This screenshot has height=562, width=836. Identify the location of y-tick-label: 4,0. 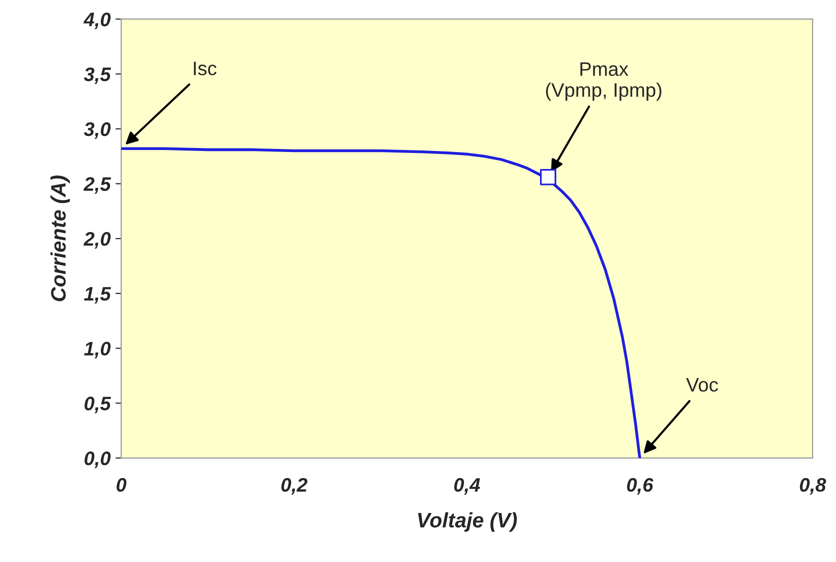
(97, 21).